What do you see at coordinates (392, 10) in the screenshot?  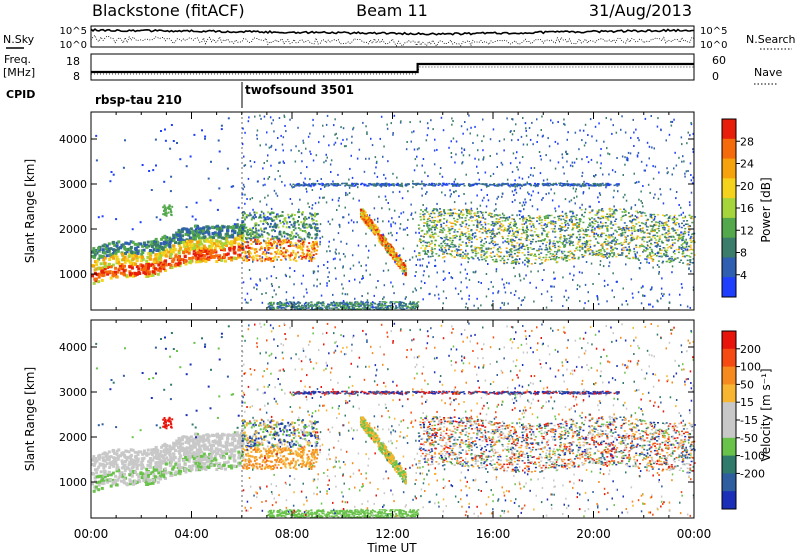 I see `beam-title: Beam 11` at bounding box center [392, 10].